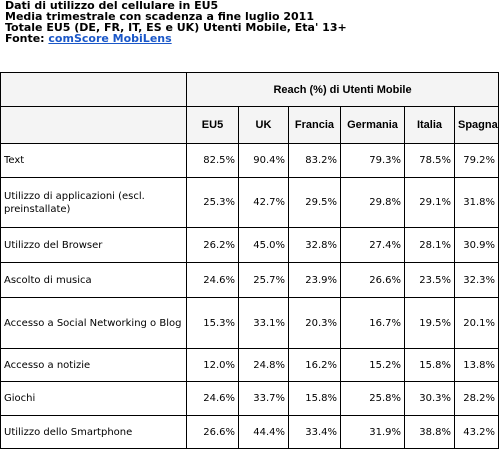  Describe the element at coordinates (429, 245) in the screenshot. I see `value-cell: 28.1%` at that location.